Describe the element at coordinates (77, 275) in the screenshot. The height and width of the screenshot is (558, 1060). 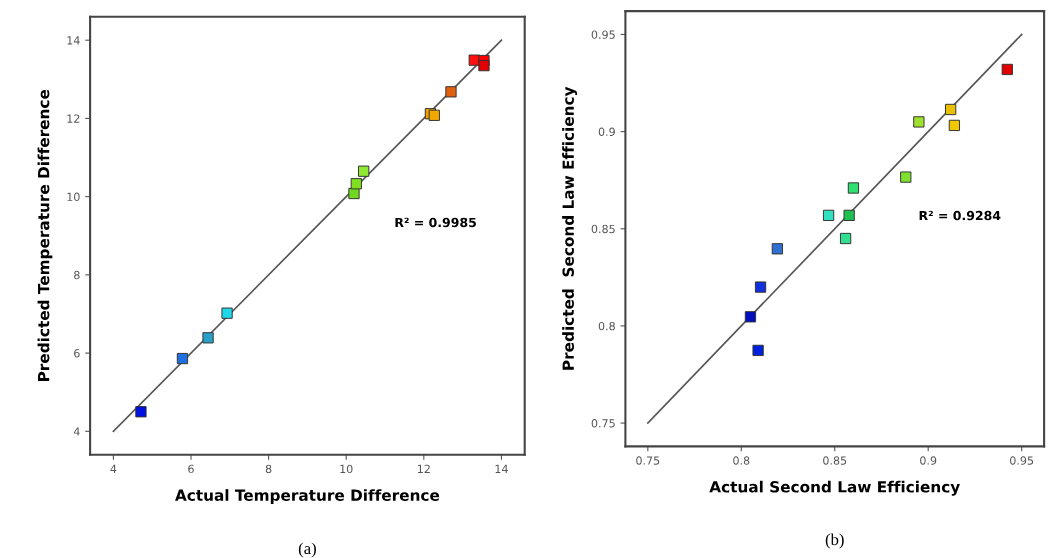
I see `y-tick-label: 8` at that location.